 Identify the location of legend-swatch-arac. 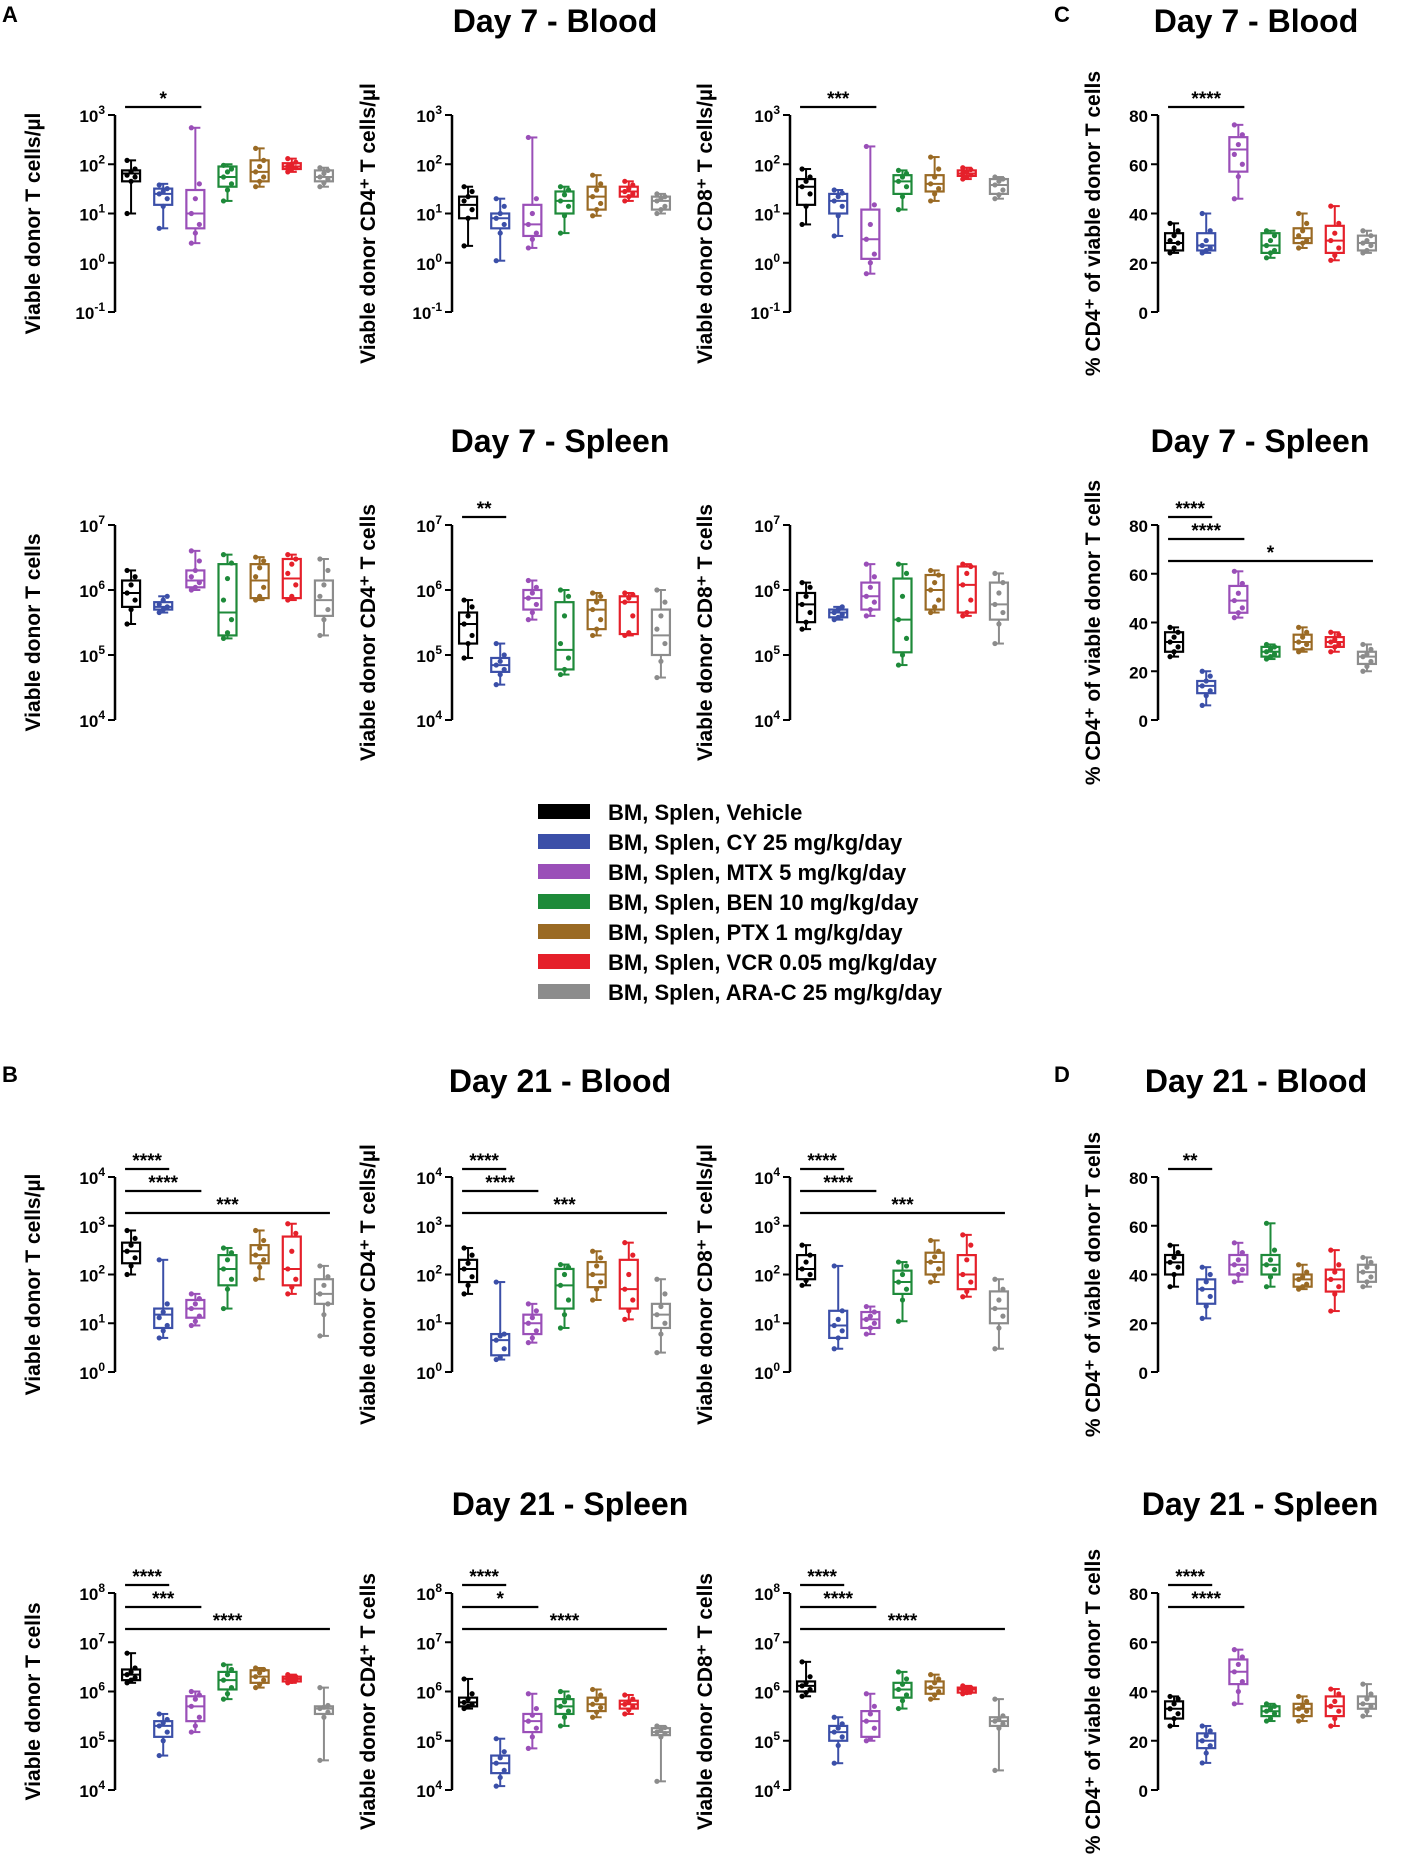
(564, 991).